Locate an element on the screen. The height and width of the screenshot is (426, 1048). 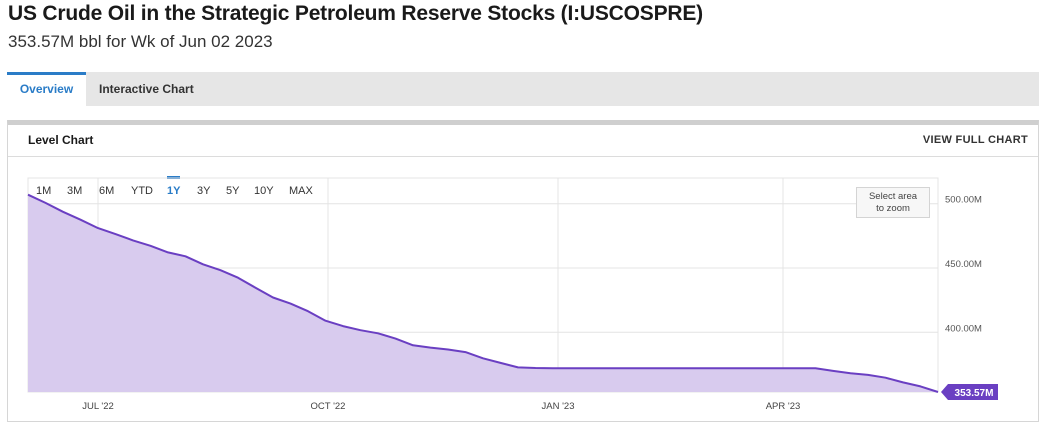
x-tick-label: JAN '23 is located at coordinates (558, 406).